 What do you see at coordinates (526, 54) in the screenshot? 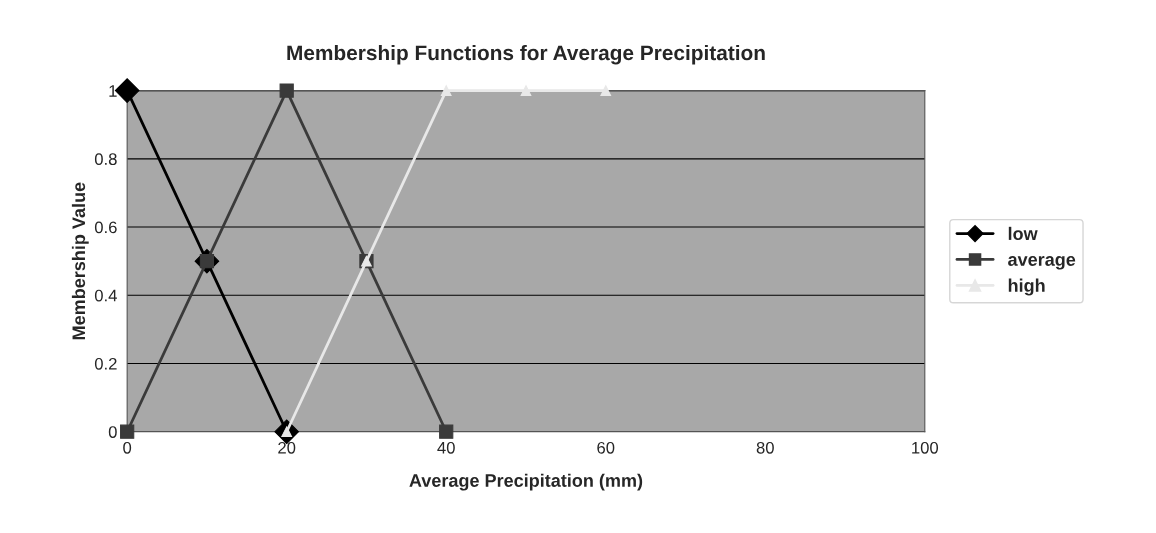
I see `chart-title: Membership Functions for Average Precipitation` at bounding box center [526, 54].